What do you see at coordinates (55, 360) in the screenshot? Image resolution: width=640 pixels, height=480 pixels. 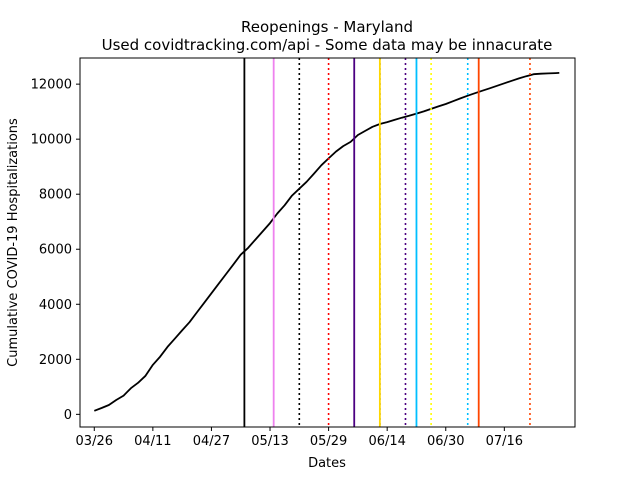 I see `y-tick-label: 2000` at bounding box center [55, 360].